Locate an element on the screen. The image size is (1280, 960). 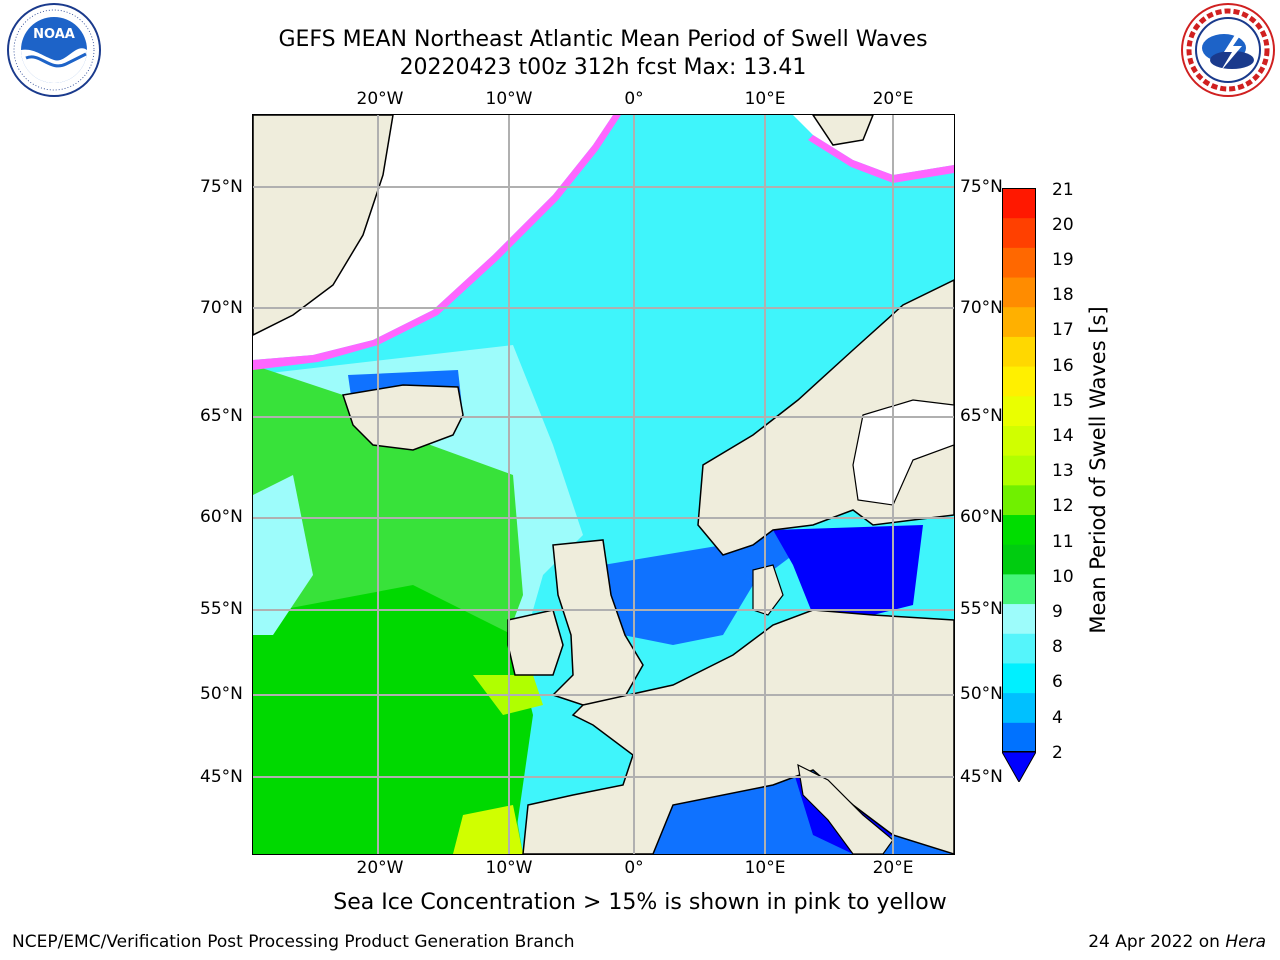
colorbar-tick: 10 is located at coordinates (1063, 577).